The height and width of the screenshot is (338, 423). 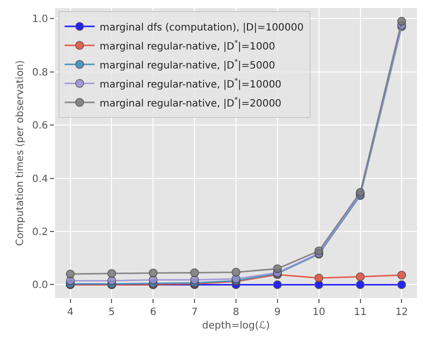 I want to click on x-tick-label: 9, so click(x=277, y=312).